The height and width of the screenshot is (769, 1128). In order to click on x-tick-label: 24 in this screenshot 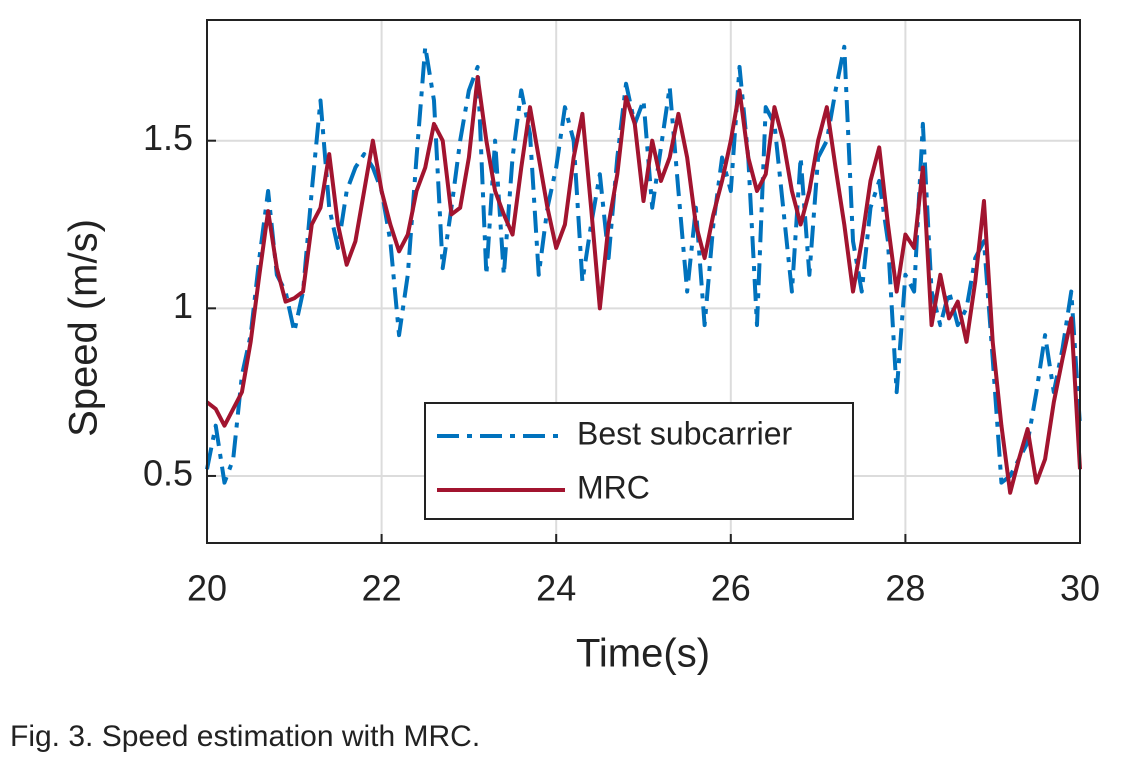, I will do `click(556, 588)`.